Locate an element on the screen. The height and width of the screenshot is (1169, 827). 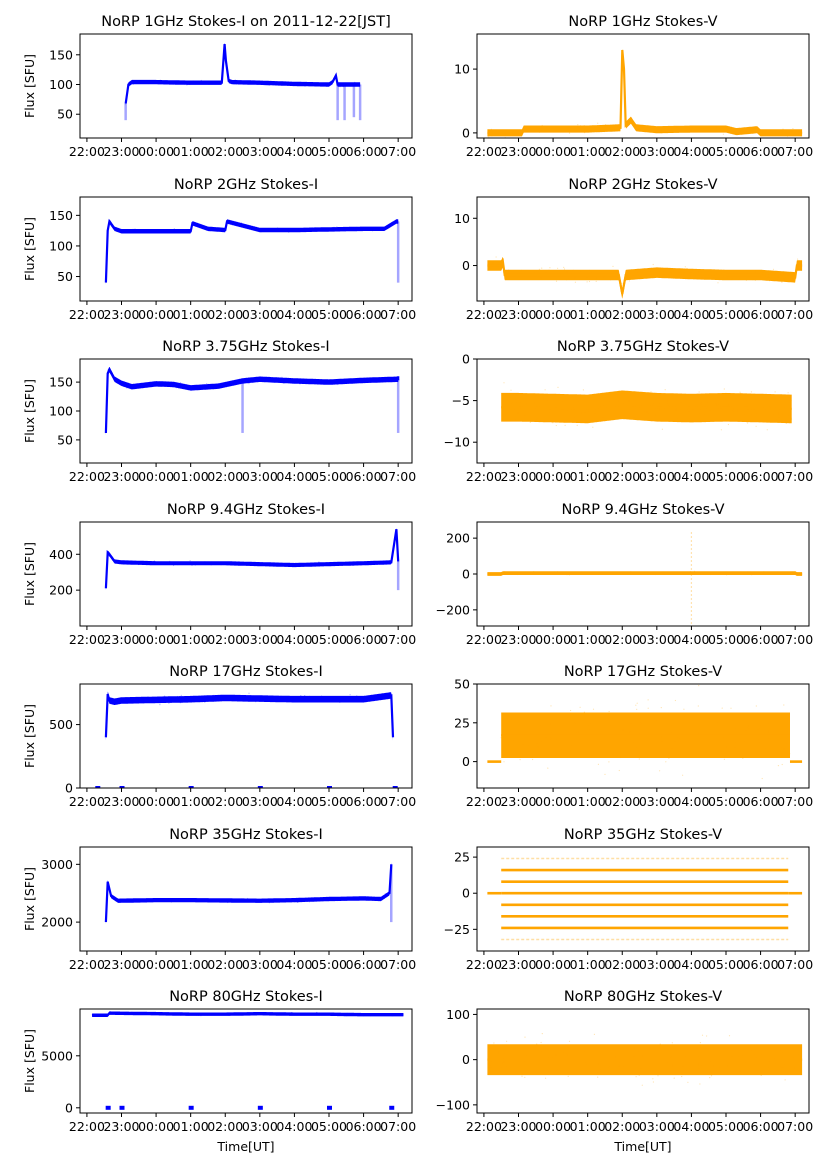
x-tick-label: 07:00 is located at coordinates (398, 639).